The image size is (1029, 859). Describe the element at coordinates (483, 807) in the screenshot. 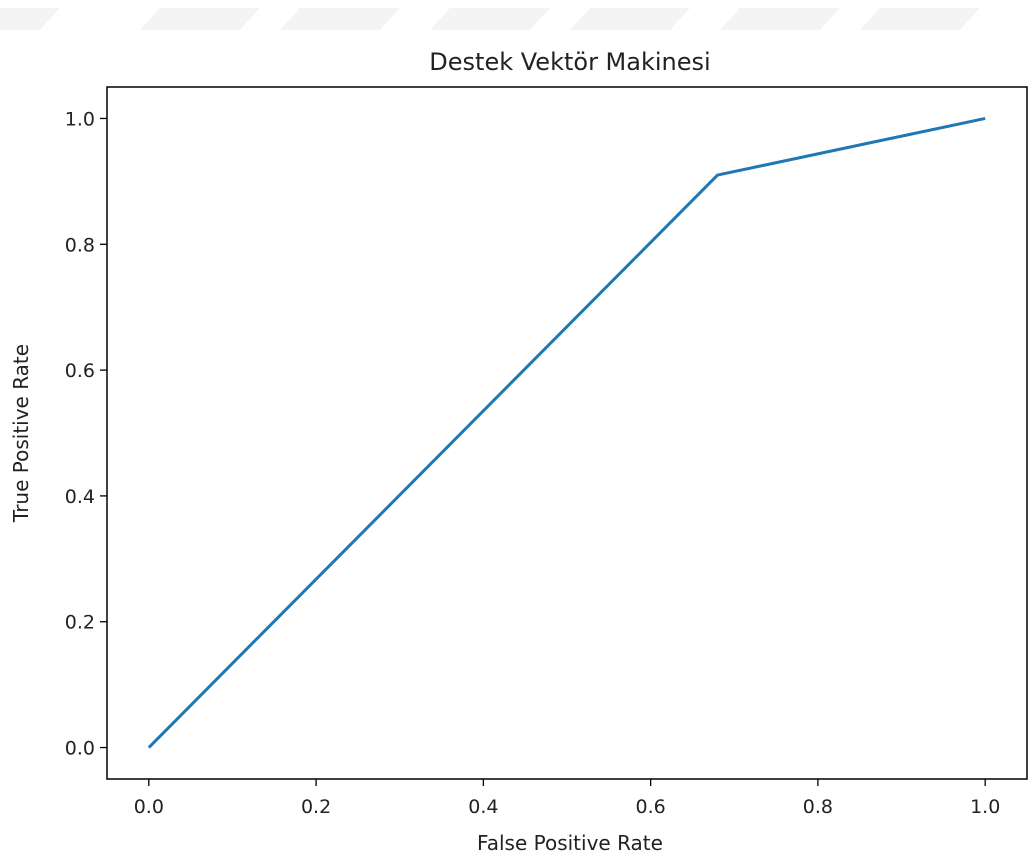

I see `x-tick-label: 0.4` at that location.